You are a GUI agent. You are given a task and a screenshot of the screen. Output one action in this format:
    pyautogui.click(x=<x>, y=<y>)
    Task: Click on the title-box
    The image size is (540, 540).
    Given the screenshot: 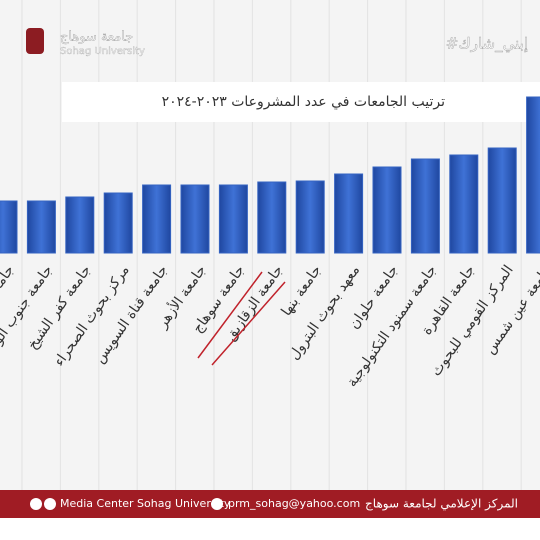 What is the action you would take?
    pyautogui.click(x=301, y=102)
    